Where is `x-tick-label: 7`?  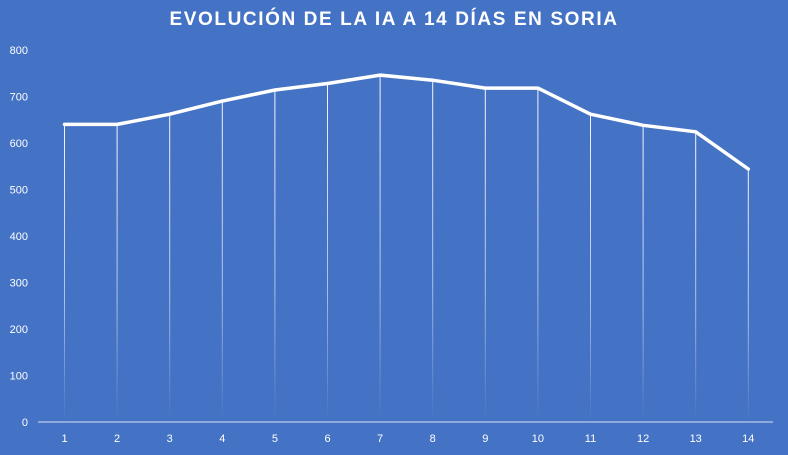 x-tick-label: 7 is located at coordinates (380, 439).